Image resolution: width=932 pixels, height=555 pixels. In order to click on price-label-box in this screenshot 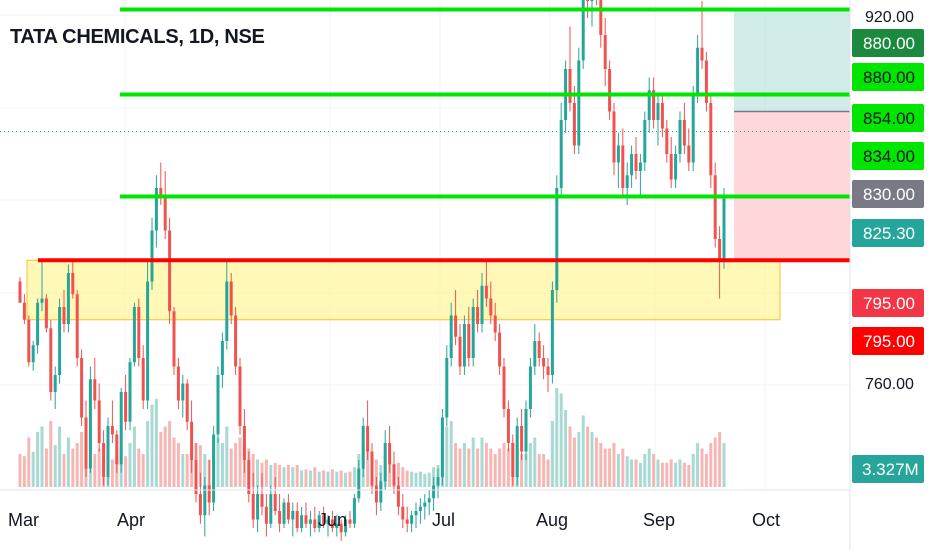, I will do `click(888, 303)`.